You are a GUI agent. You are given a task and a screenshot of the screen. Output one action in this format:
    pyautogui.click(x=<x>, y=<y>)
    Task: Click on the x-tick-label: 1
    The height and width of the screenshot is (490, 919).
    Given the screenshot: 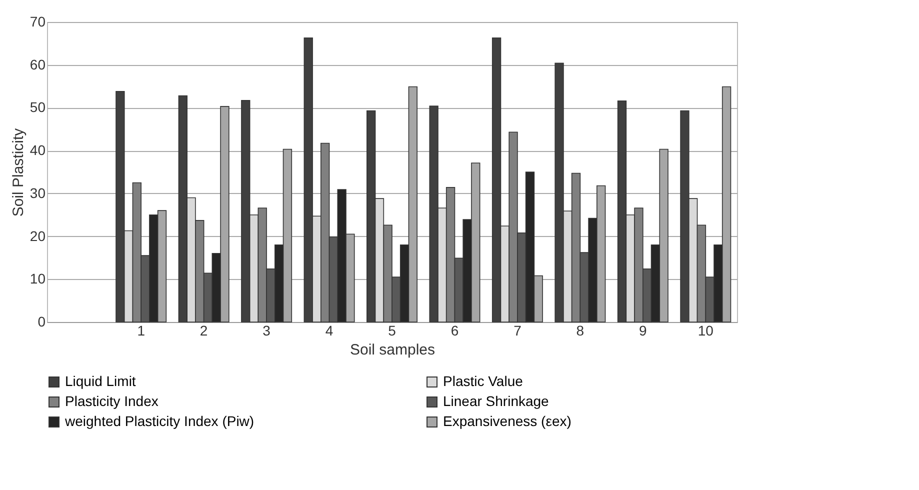 What is the action you would take?
    pyautogui.click(x=141, y=330)
    